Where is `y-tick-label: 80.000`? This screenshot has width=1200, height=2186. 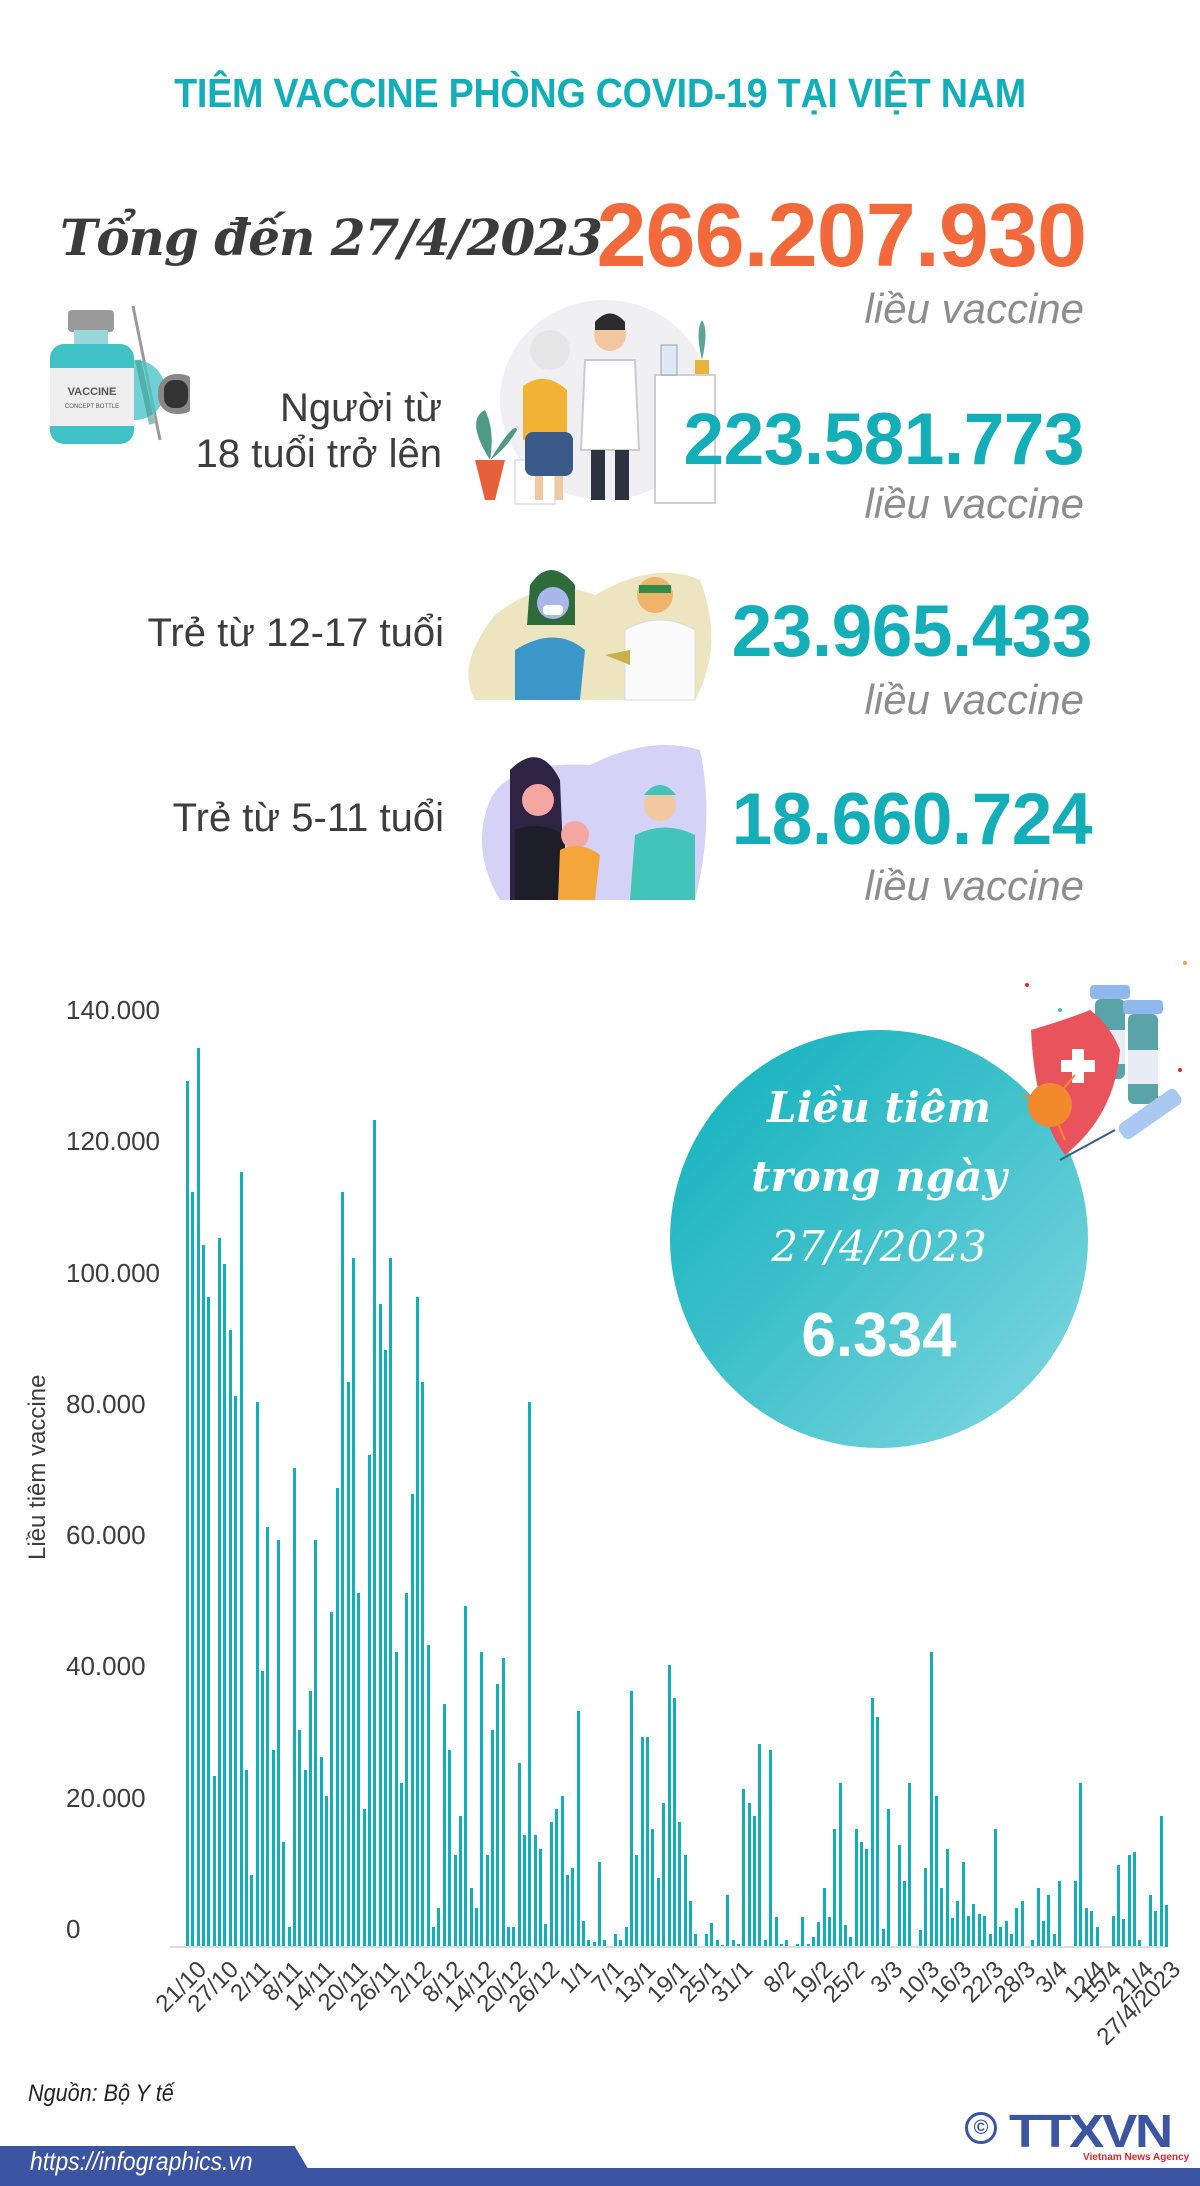 y-tick-label: 80.000 is located at coordinates (106, 1403).